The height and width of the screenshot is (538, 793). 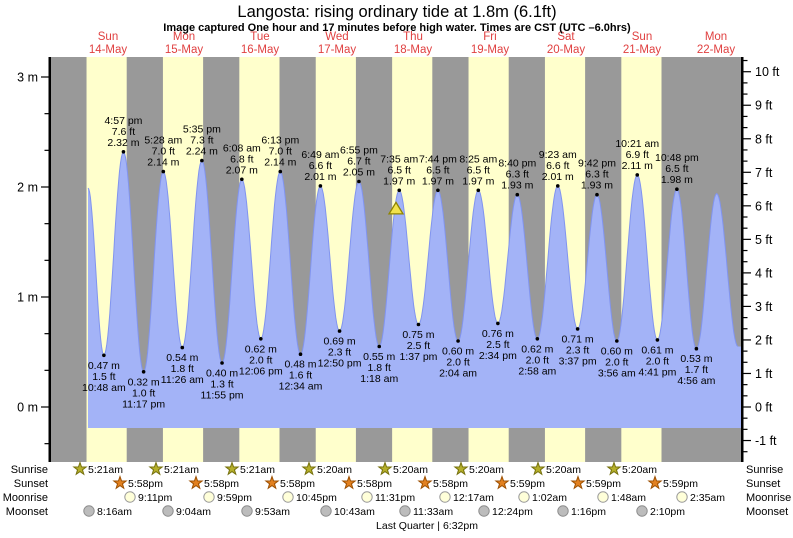 I want to click on tide-low-label: 0.62 m 2.0 ft 2:58 am, so click(x=537, y=360).